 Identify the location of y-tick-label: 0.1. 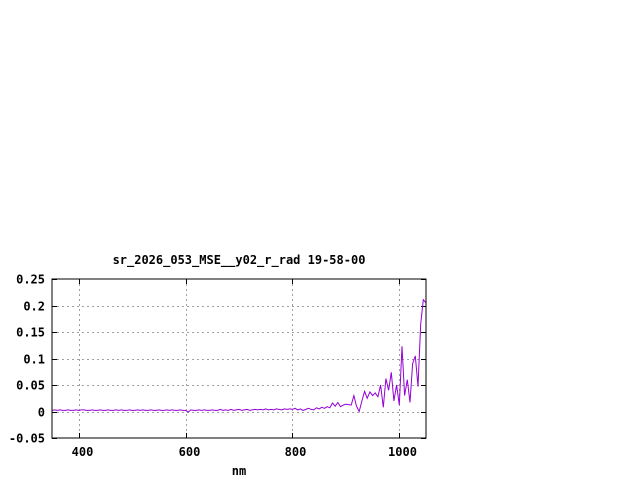
(34, 360).